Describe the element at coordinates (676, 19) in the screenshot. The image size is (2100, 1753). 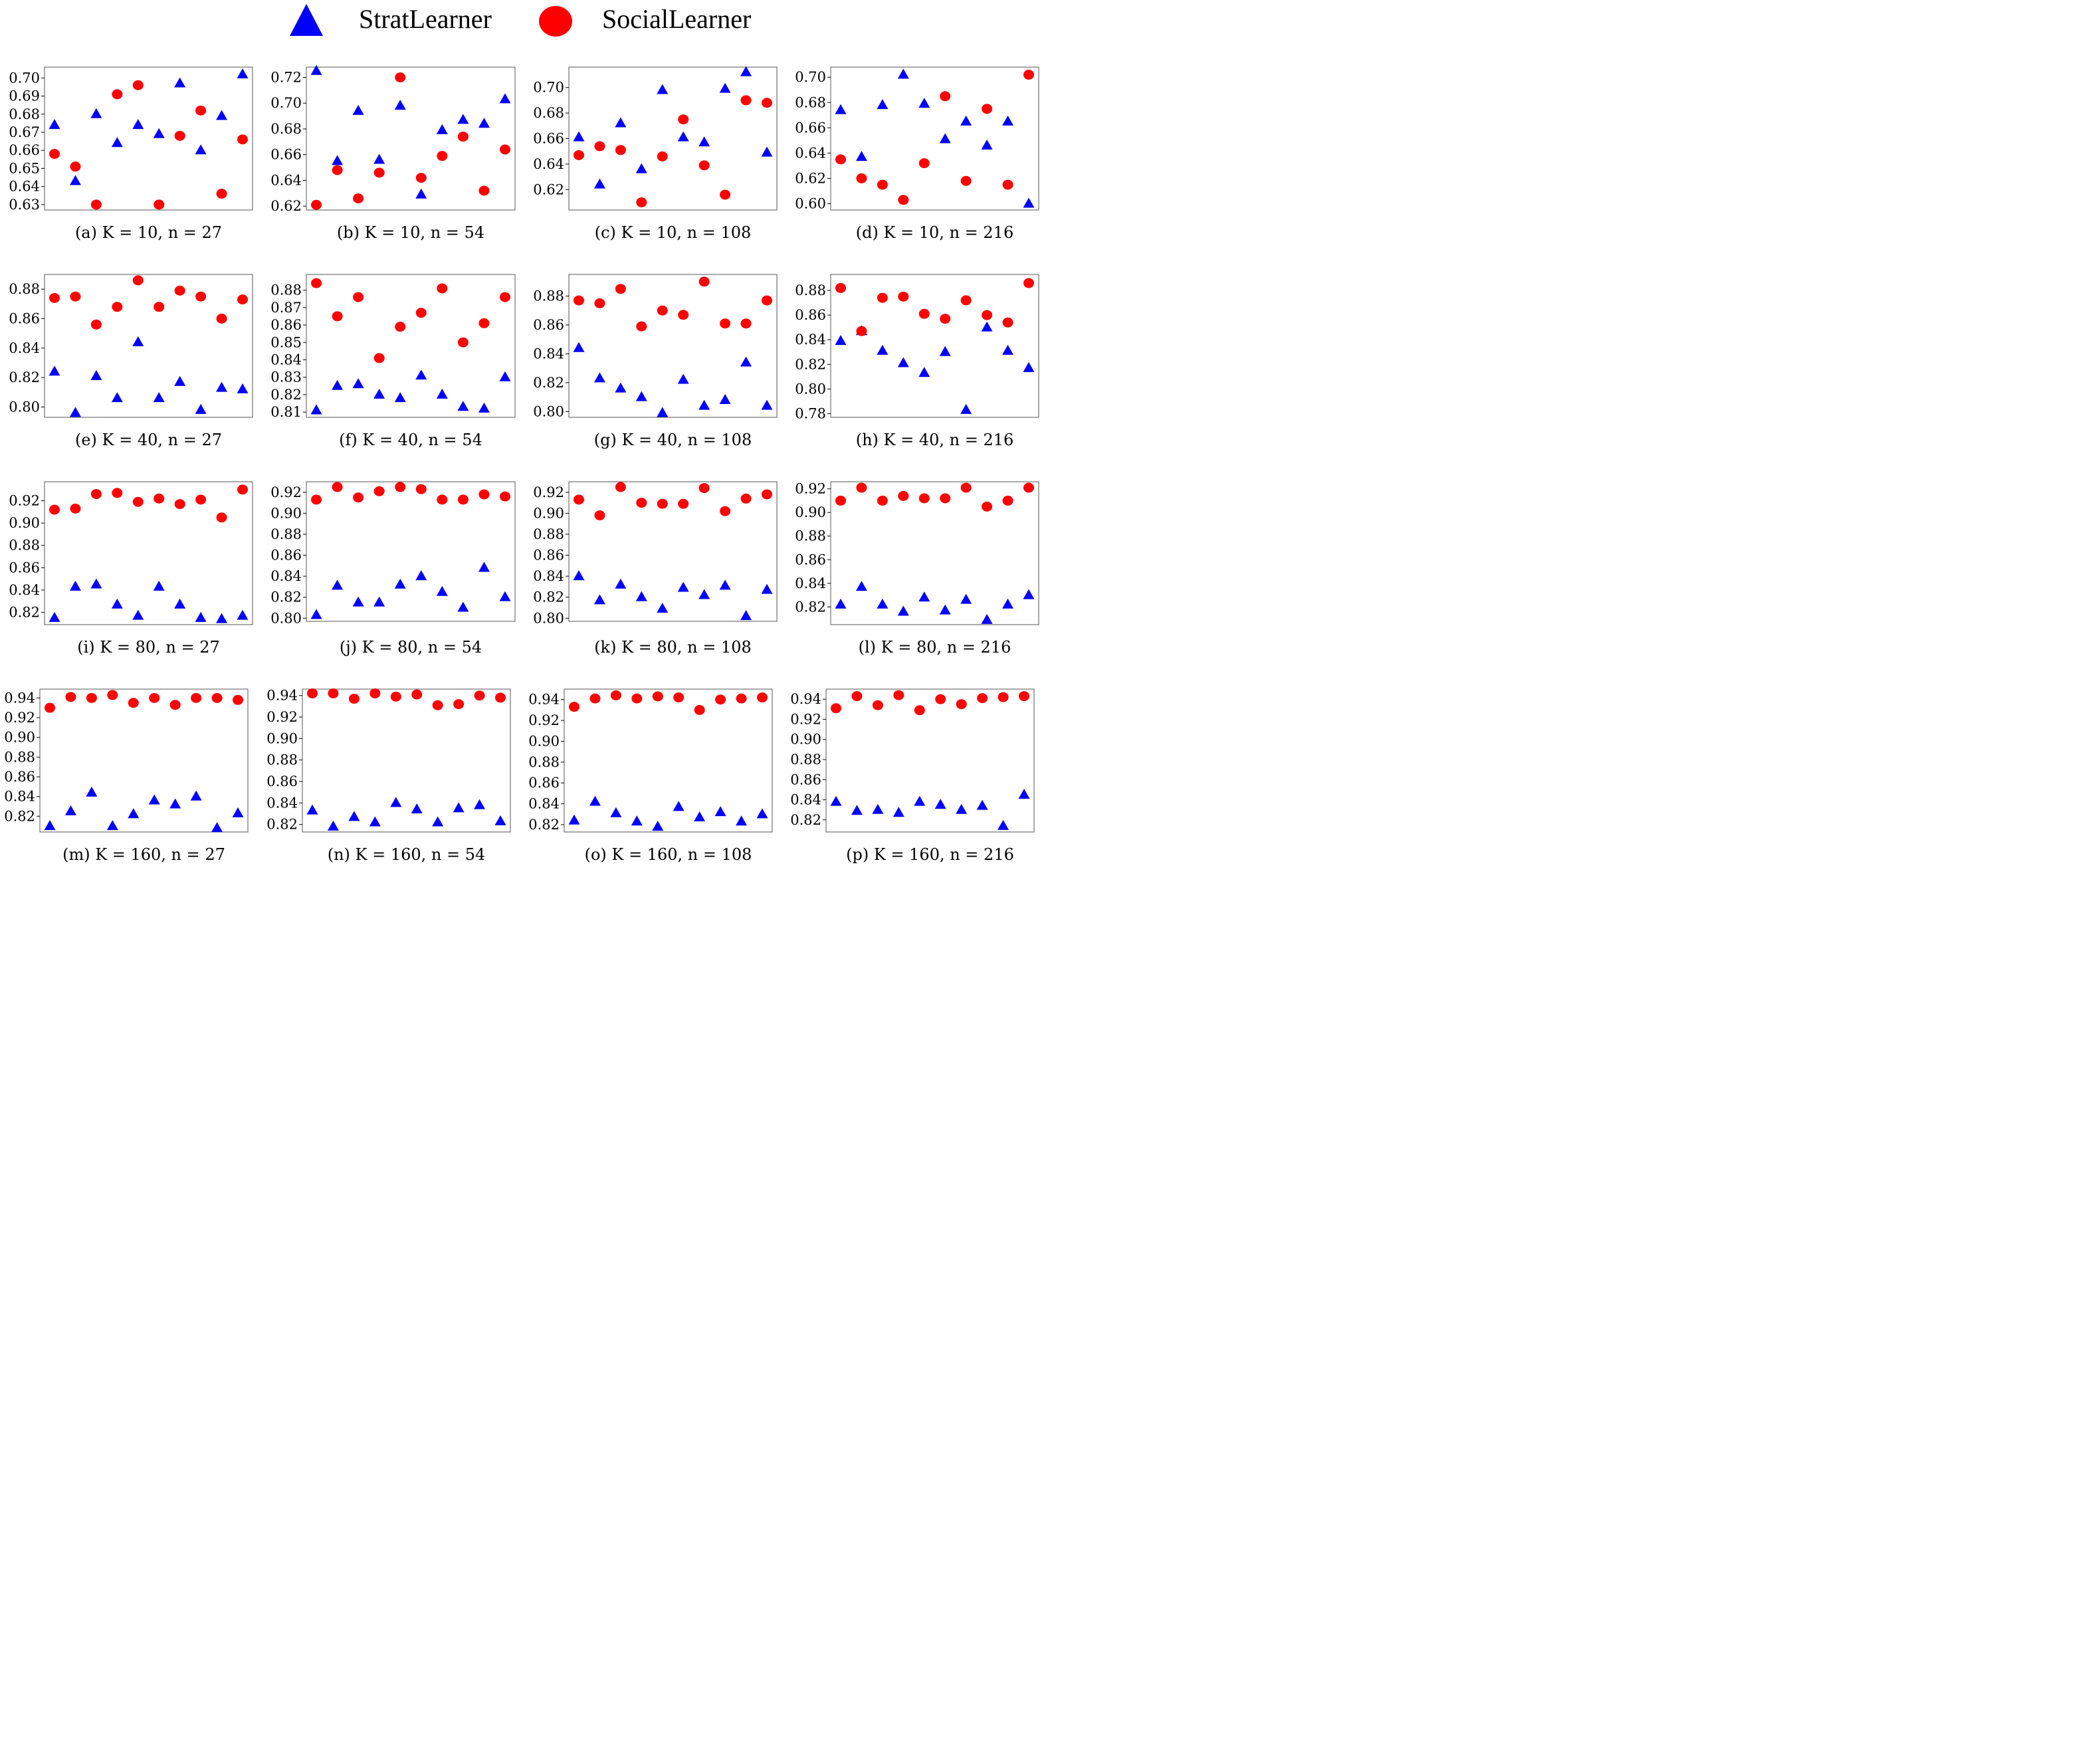
I see `social-legend-label: SocialLearner` at that location.